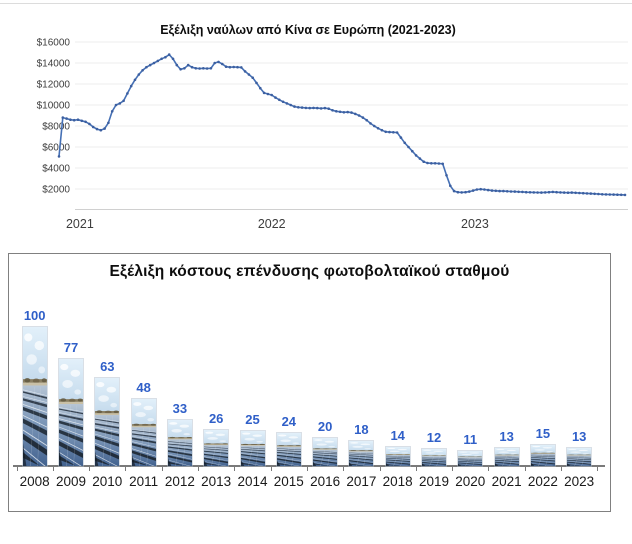 The width and height of the screenshot is (632, 544). I want to click on bar-2012, so click(179, 443).